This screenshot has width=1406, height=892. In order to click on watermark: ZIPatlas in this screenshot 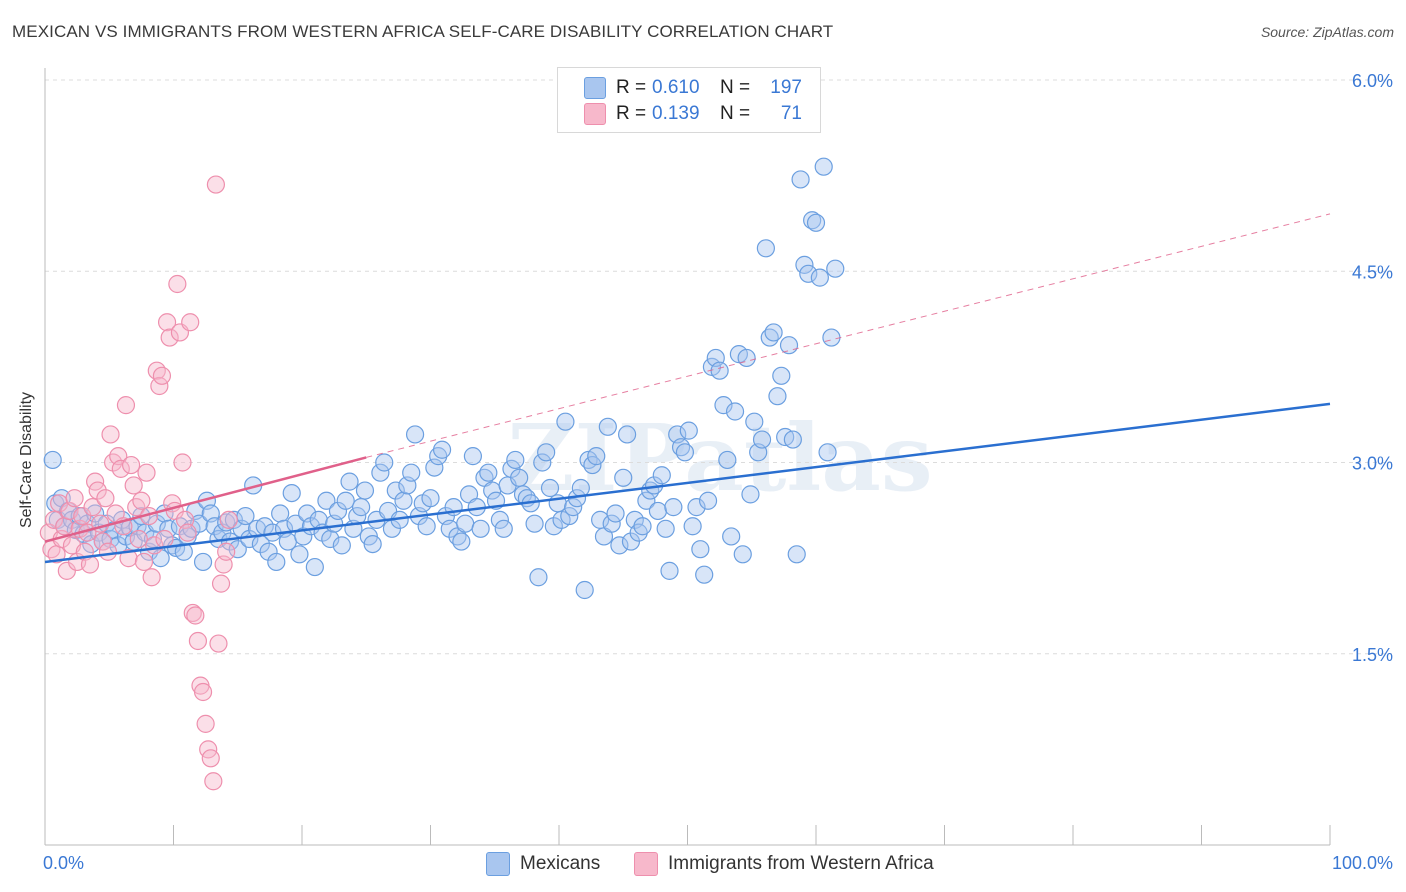, I will do `click(719, 458)`.